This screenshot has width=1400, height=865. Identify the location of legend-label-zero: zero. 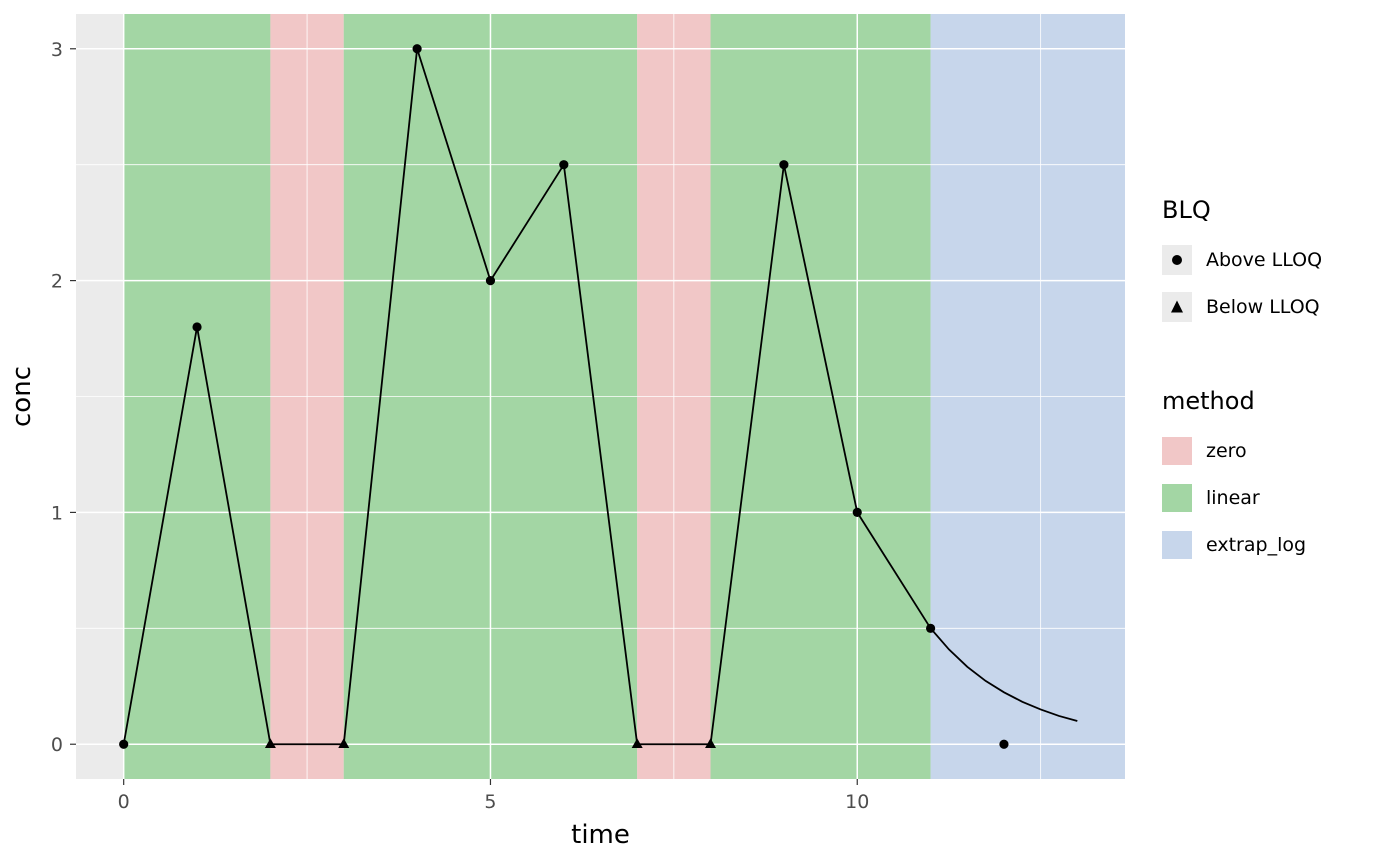
(1226, 451).